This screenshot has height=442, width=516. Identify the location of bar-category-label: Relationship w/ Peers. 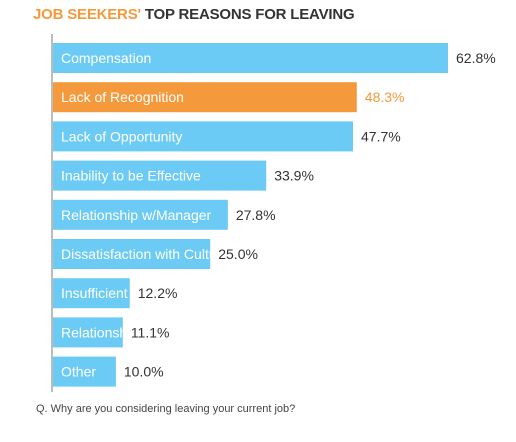
(128, 332).